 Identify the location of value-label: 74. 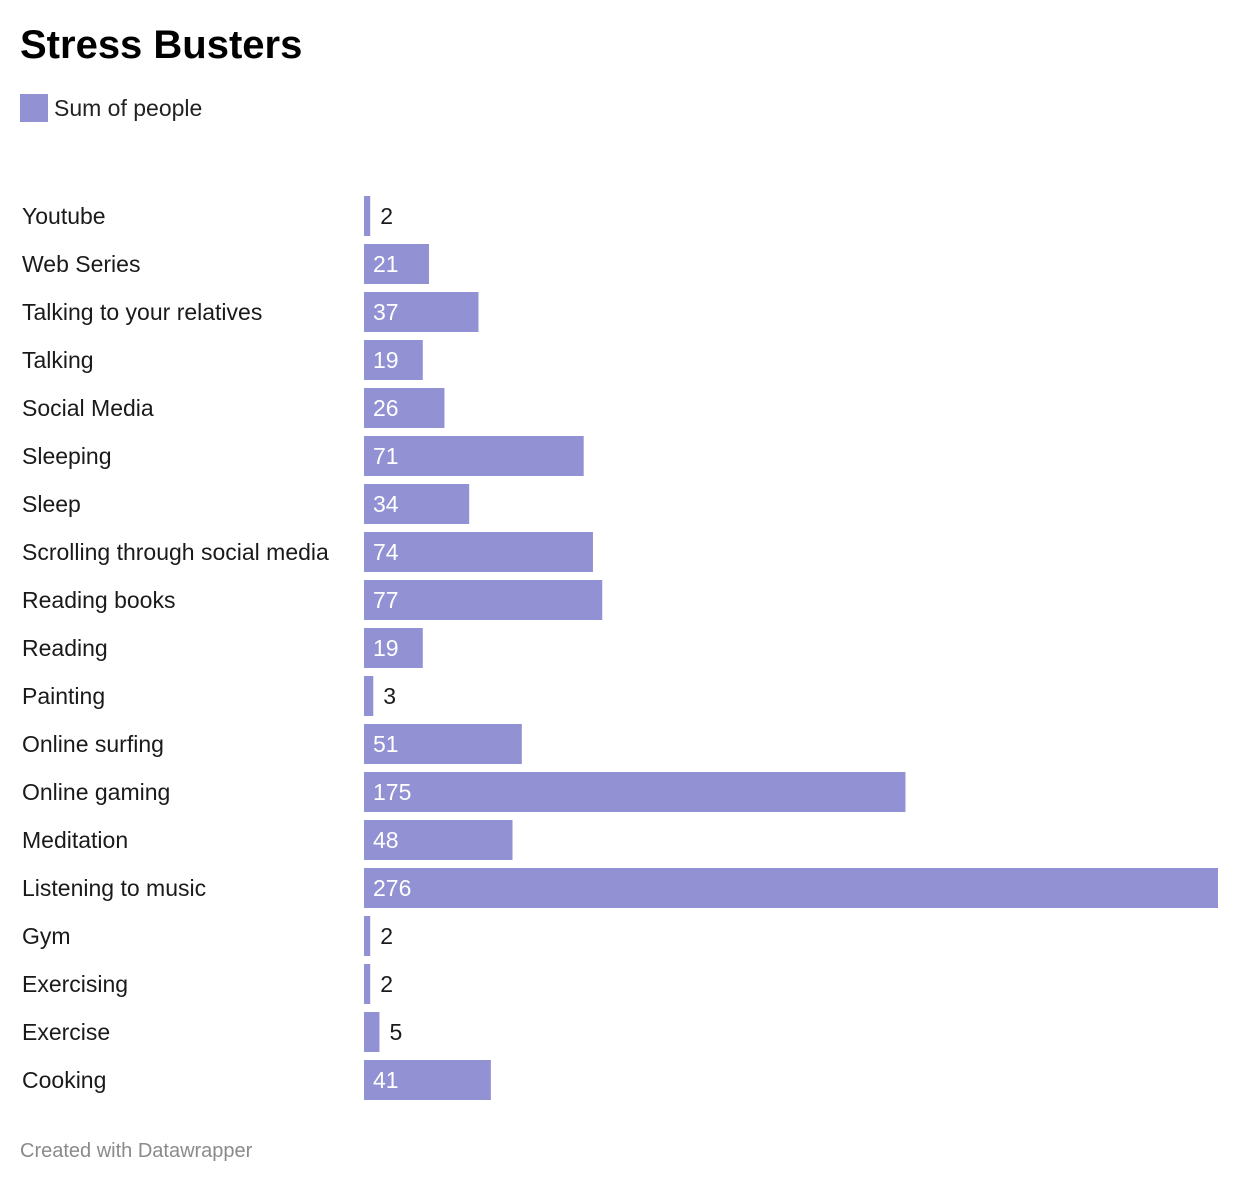
(386, 552).